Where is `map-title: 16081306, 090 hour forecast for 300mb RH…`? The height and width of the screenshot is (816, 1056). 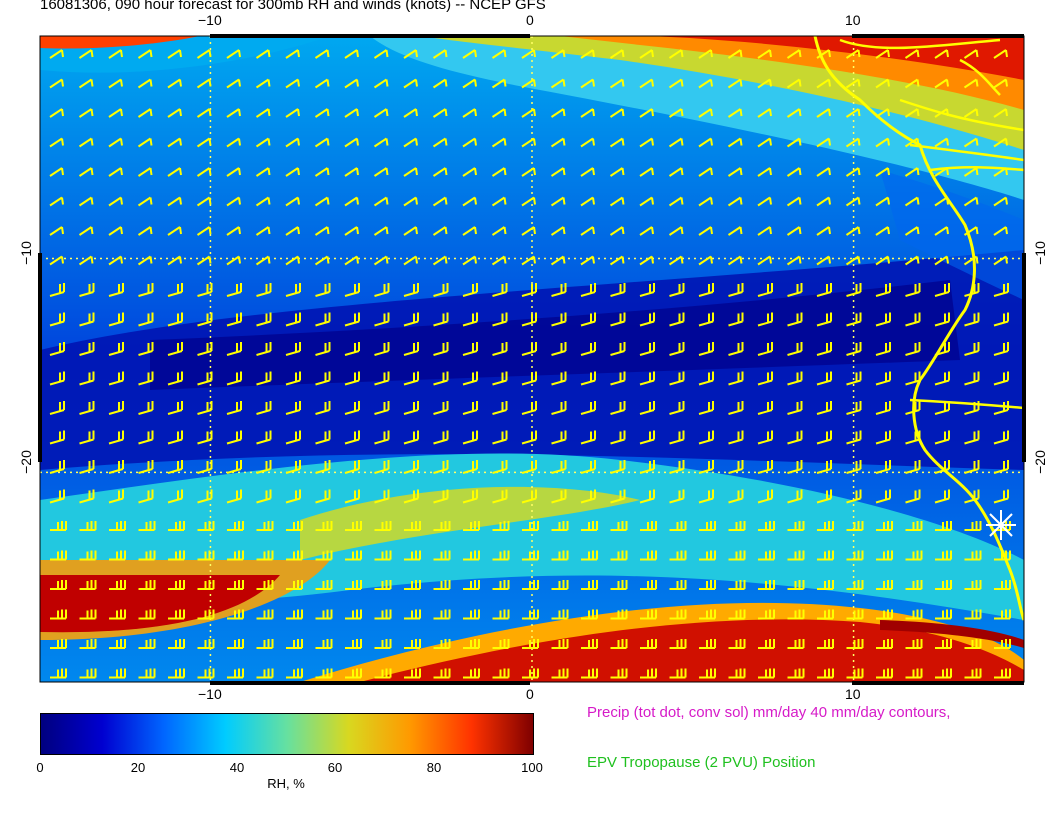
map-title: 16081306, 090 hour forecast for 300mb RH… is located at coordinates (293, 6).